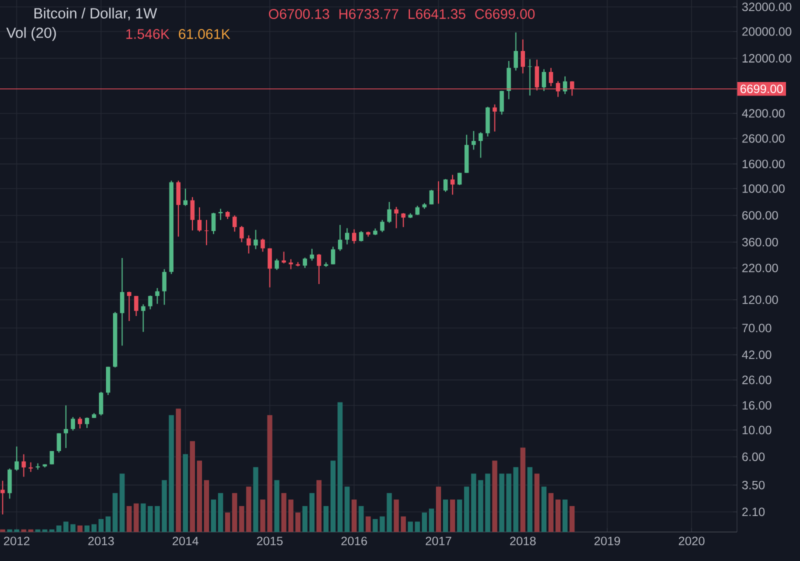 The width and height of the screenshot is (800, 561). Describe the element at coordinates (691, 541) in the screenshot. I see `x-tick-label: 2020` at that location.